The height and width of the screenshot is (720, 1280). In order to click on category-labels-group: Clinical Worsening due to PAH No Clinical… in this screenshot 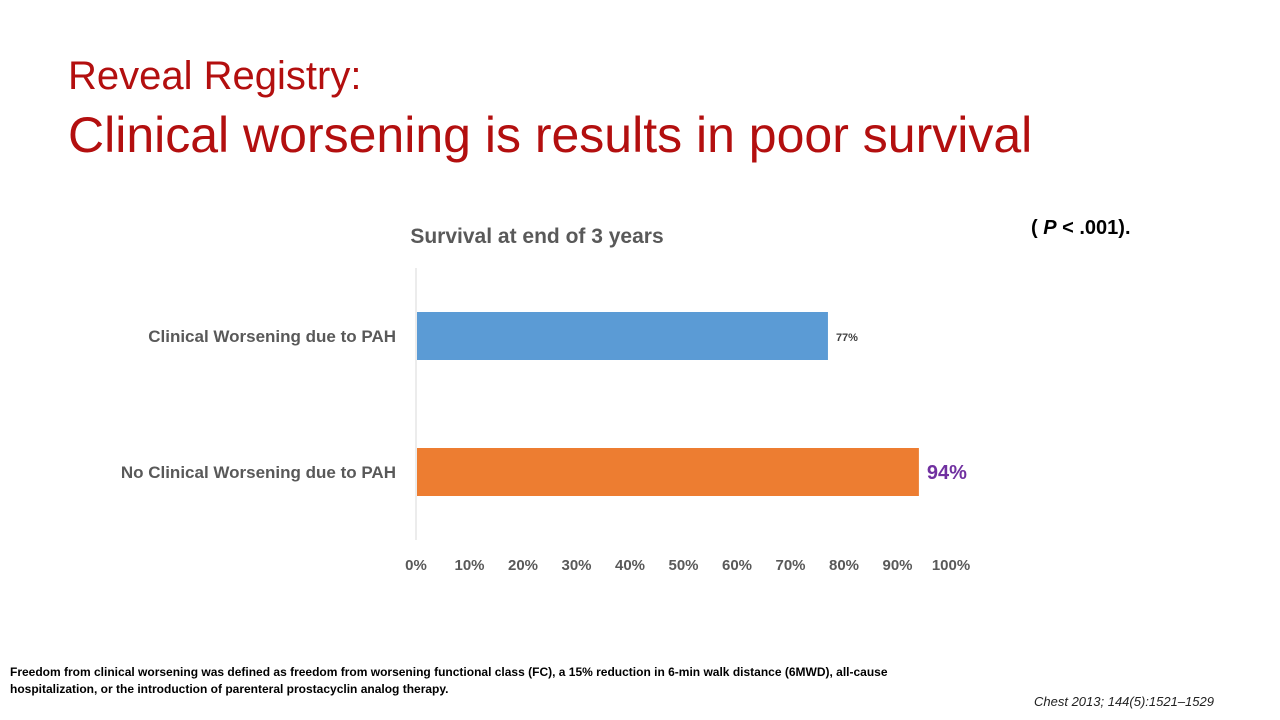, I will do `click(258, 404)`.